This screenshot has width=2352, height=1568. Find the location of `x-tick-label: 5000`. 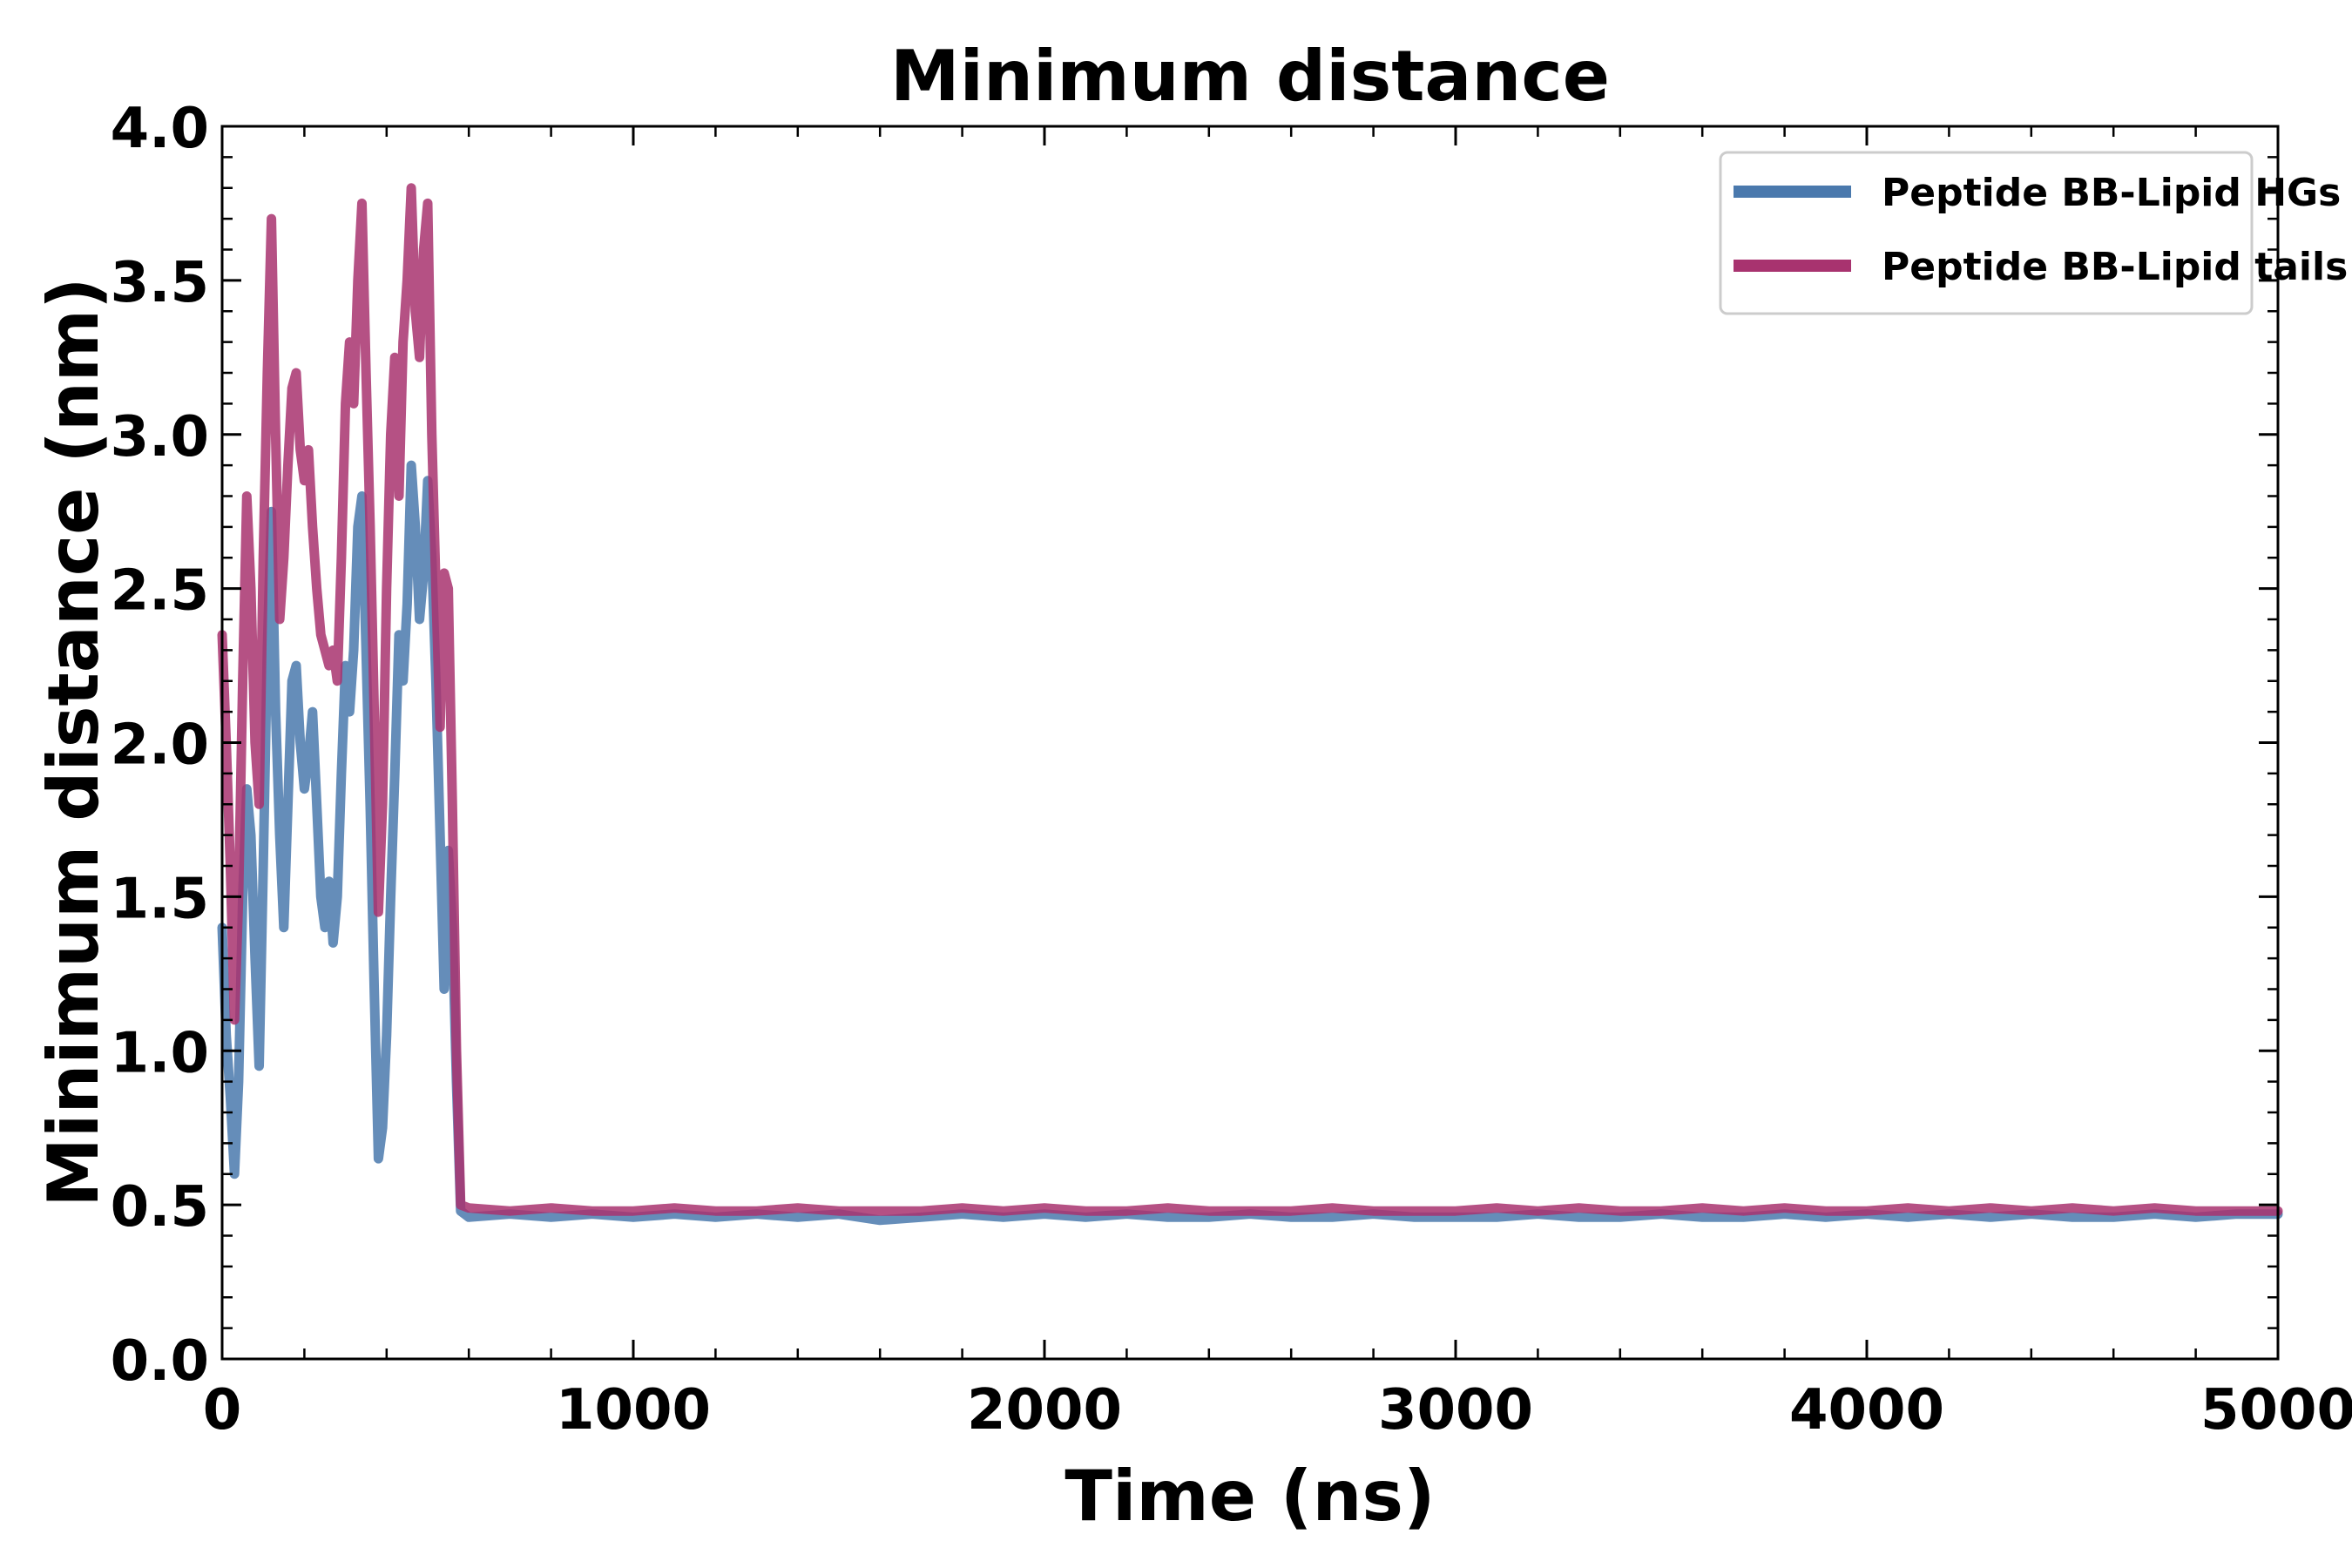

x-tick-label: 5000 is located at coordinates (2276, 1410).